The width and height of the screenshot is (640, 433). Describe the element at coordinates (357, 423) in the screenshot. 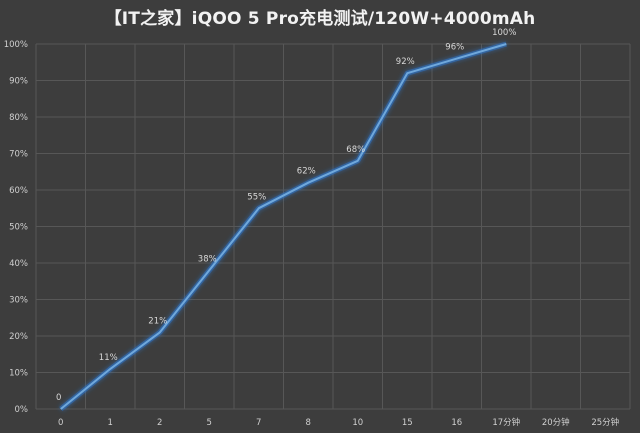

I see `x-tick-label: 10` at that location.